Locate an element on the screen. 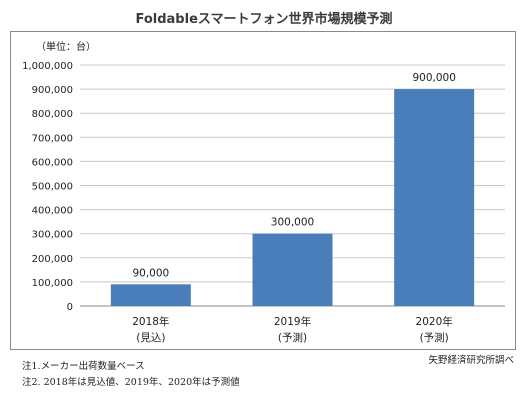 This screenshot has width=528, height=400. y-tick-label: 300,000 is located at coordinates (52, 235).